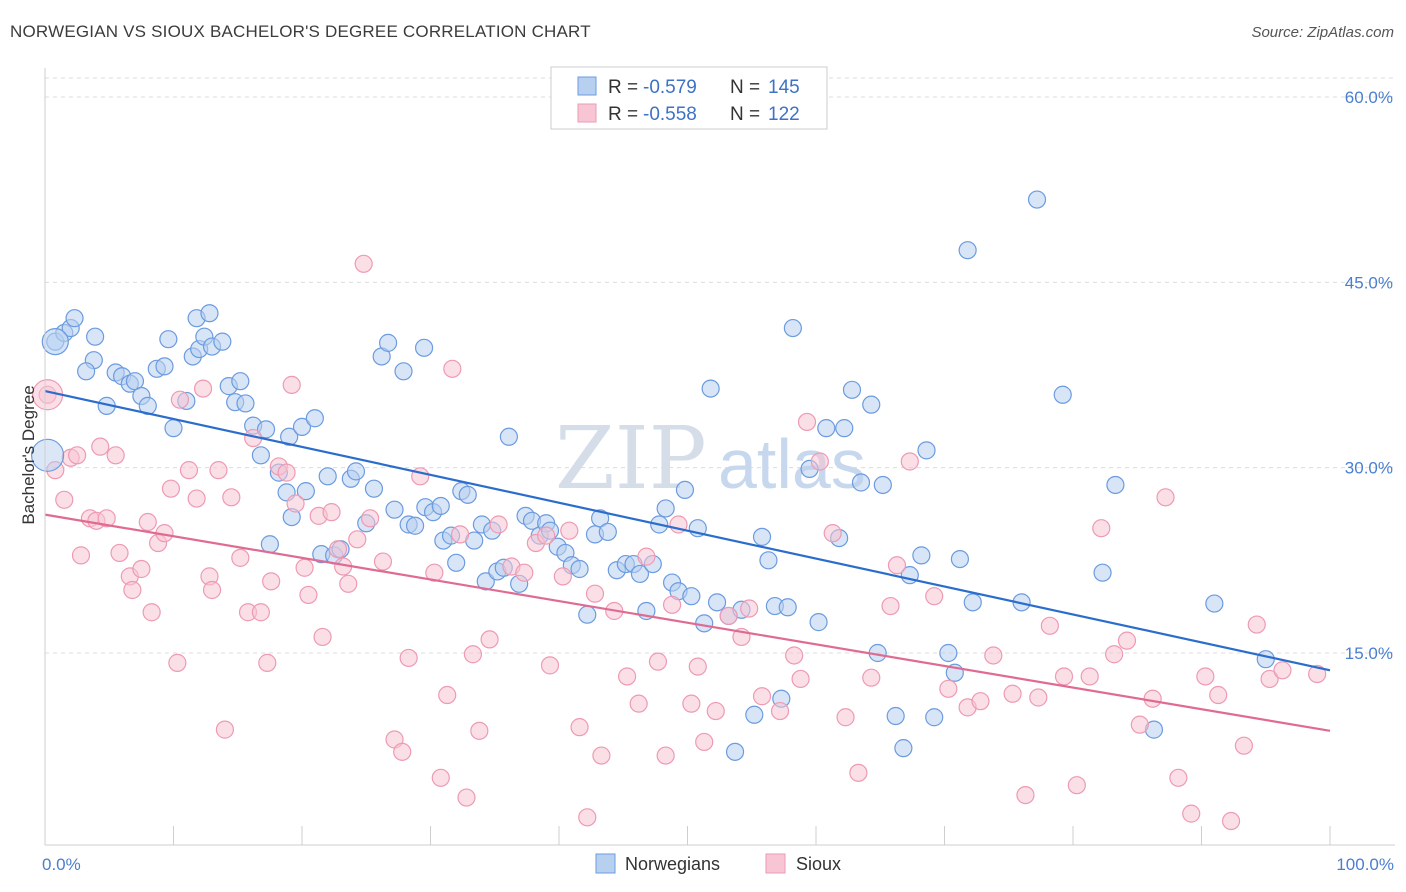  What do you see at coordinates (1365, 864) in the screenshot?
I see `x-tick-label-right: 100.0%` at bounding box center [1365, 864].